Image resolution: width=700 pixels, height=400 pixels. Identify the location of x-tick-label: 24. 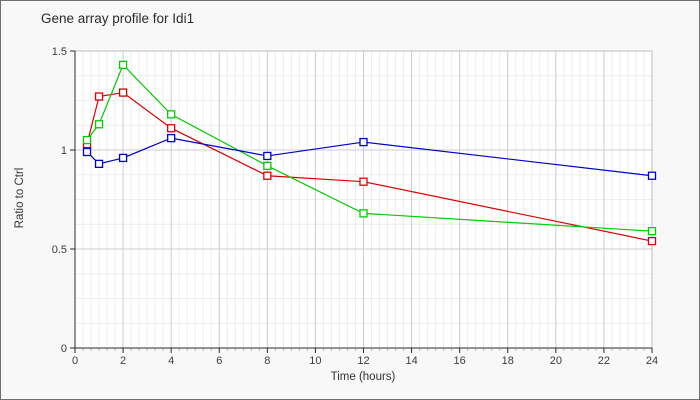
(652, 361).